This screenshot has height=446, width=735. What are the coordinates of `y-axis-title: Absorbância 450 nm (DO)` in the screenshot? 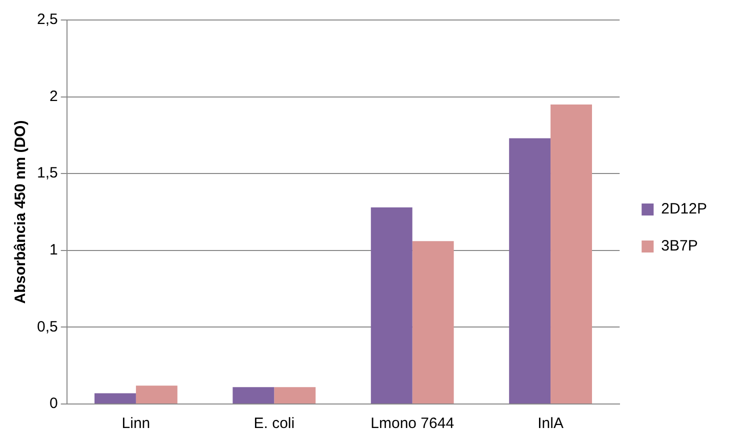 It's located at (21, 212).